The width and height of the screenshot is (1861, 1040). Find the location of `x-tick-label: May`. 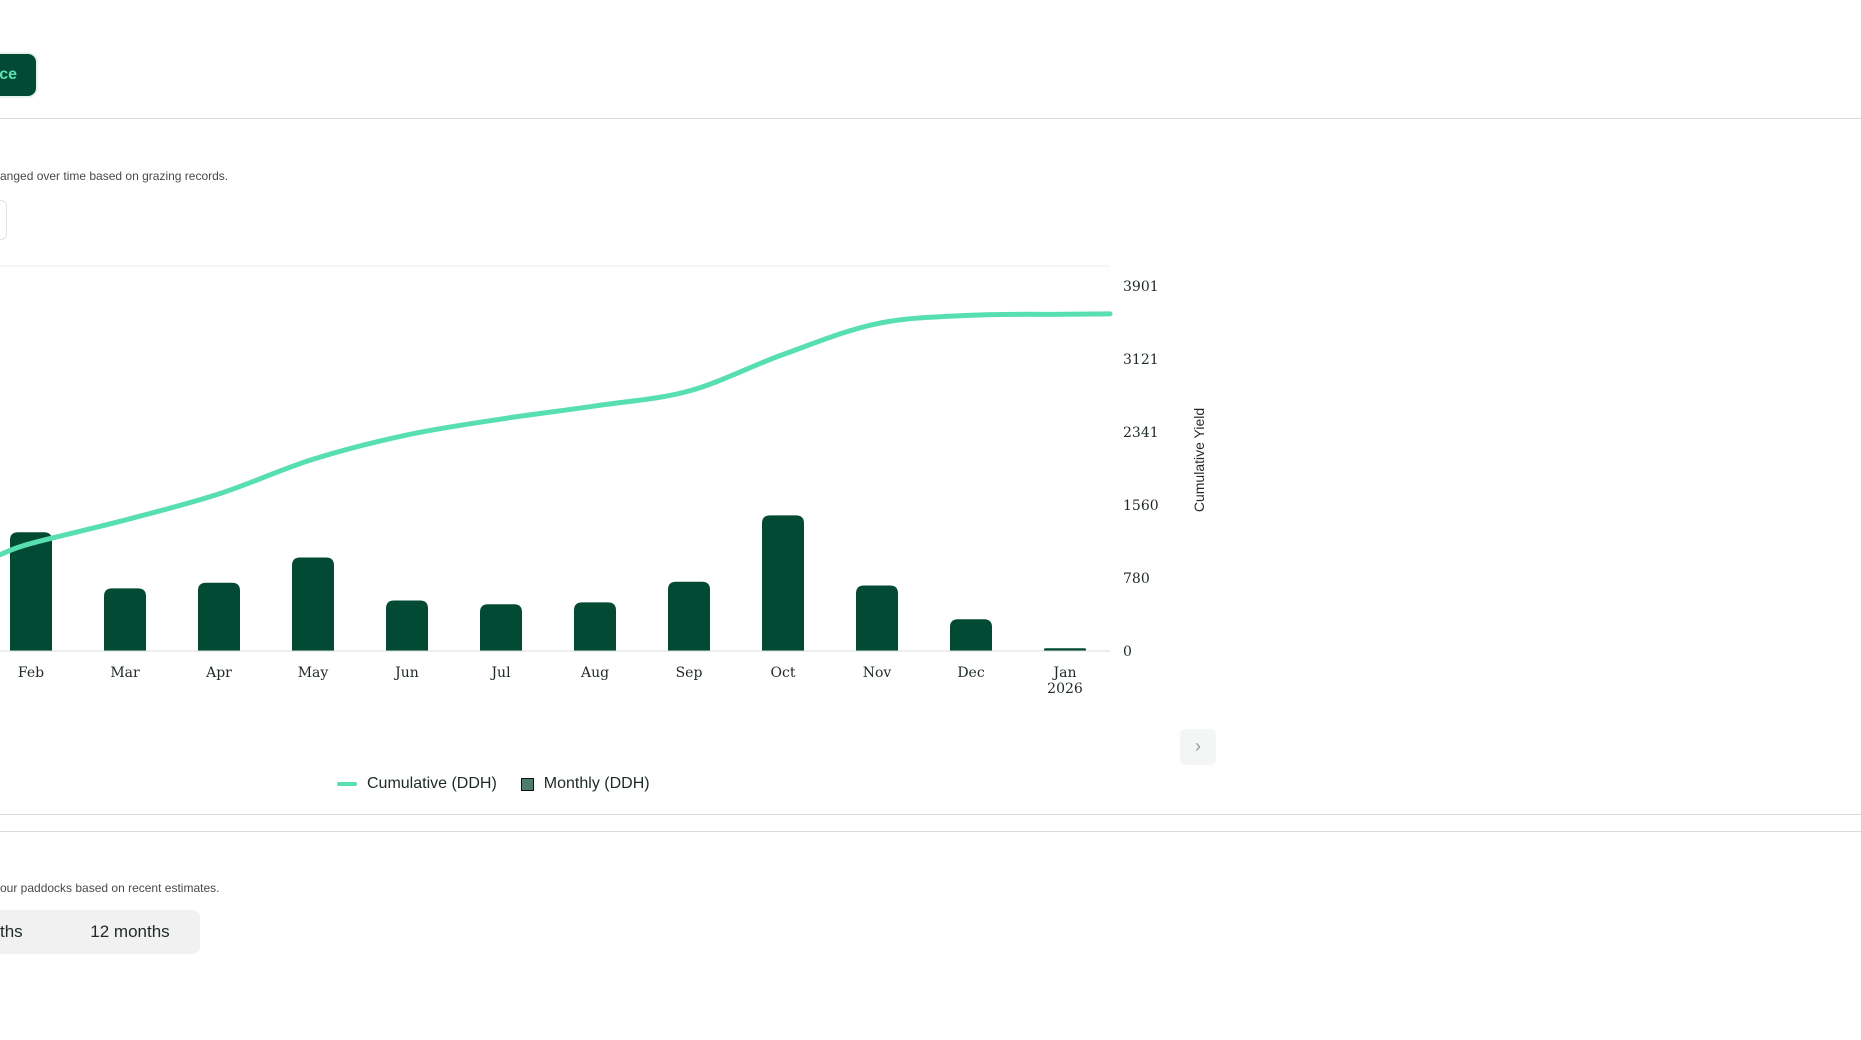

x-tick-label: May is located at coordinates (313, 673).